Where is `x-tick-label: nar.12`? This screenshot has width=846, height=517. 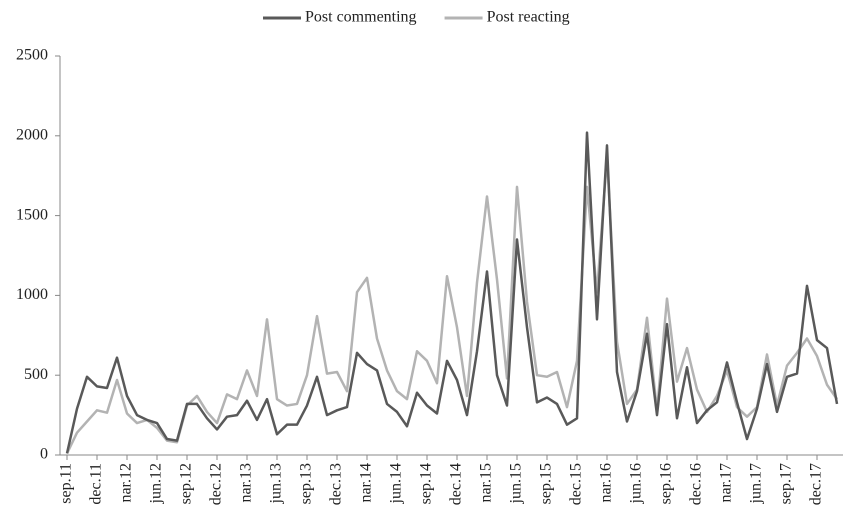
x-tick-label: nar.12 is located at coordinates (126, 483).